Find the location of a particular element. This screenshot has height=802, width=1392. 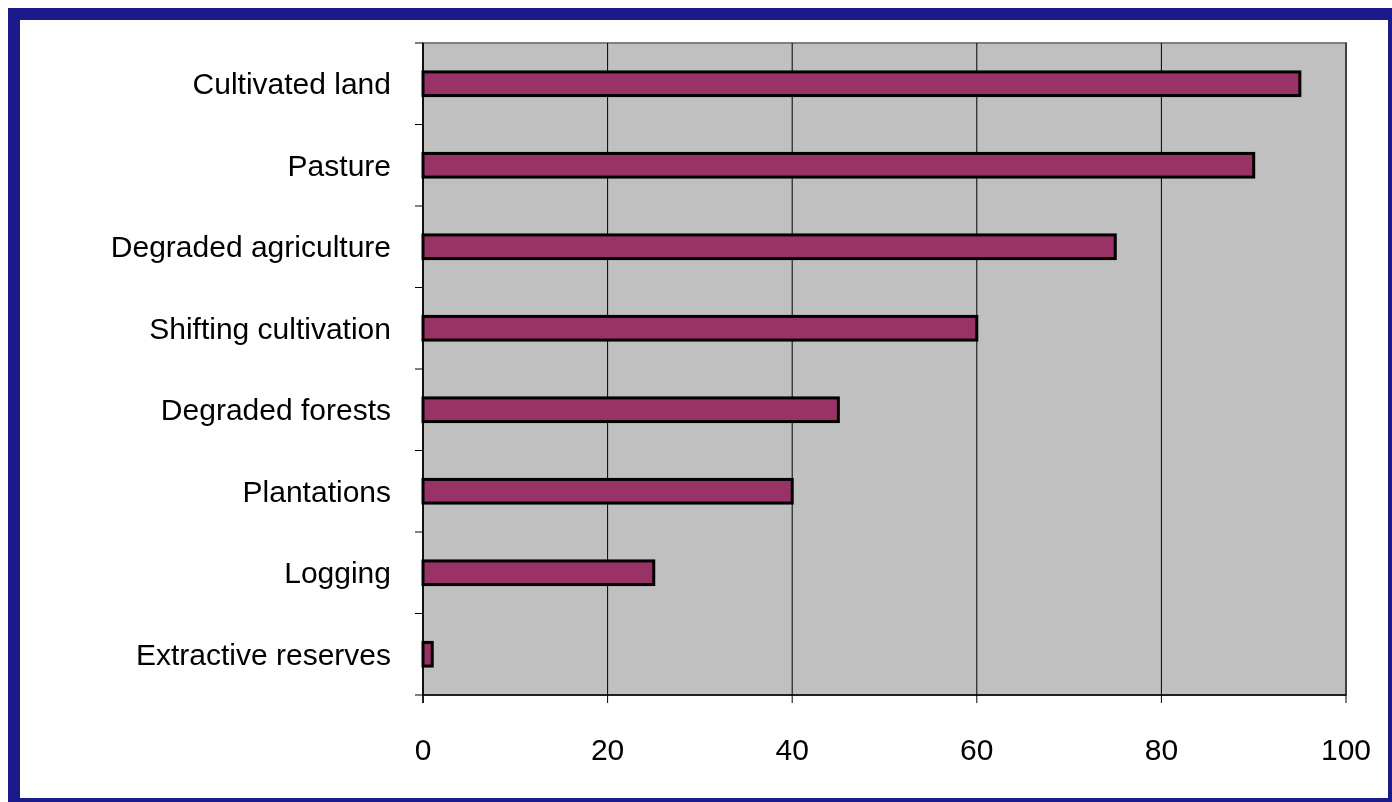

y-tick-label: Degraded agriculture is located at coordinates (250, 247).